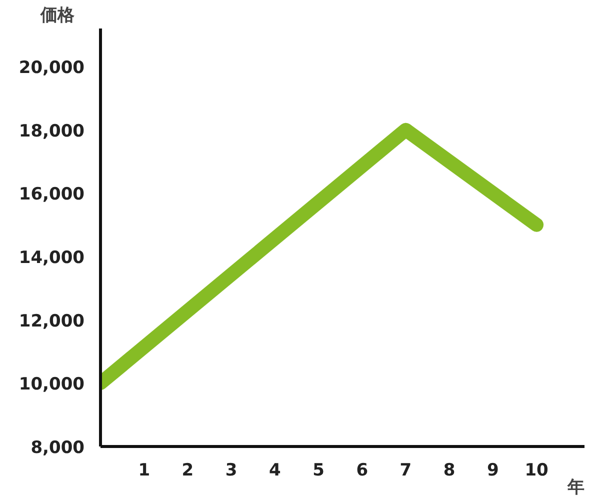 The width and height of the screenshot is (600, 504). Describe the element at coordinates (51, 68) in the screenshot. I see `y-tick-label: 20,000` at that location.